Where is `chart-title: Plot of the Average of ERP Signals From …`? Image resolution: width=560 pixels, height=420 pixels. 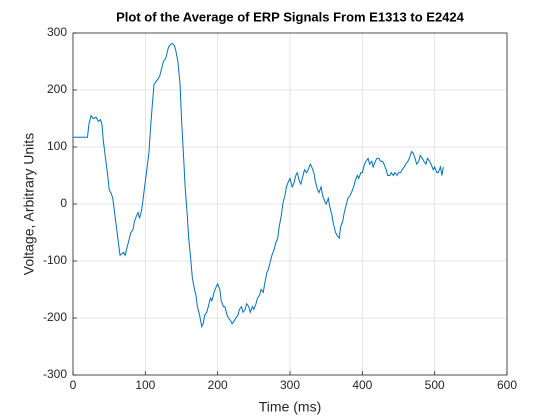 chart-title: Plot of the Average of ERP Signals From … is located at coordinates (290, 16).